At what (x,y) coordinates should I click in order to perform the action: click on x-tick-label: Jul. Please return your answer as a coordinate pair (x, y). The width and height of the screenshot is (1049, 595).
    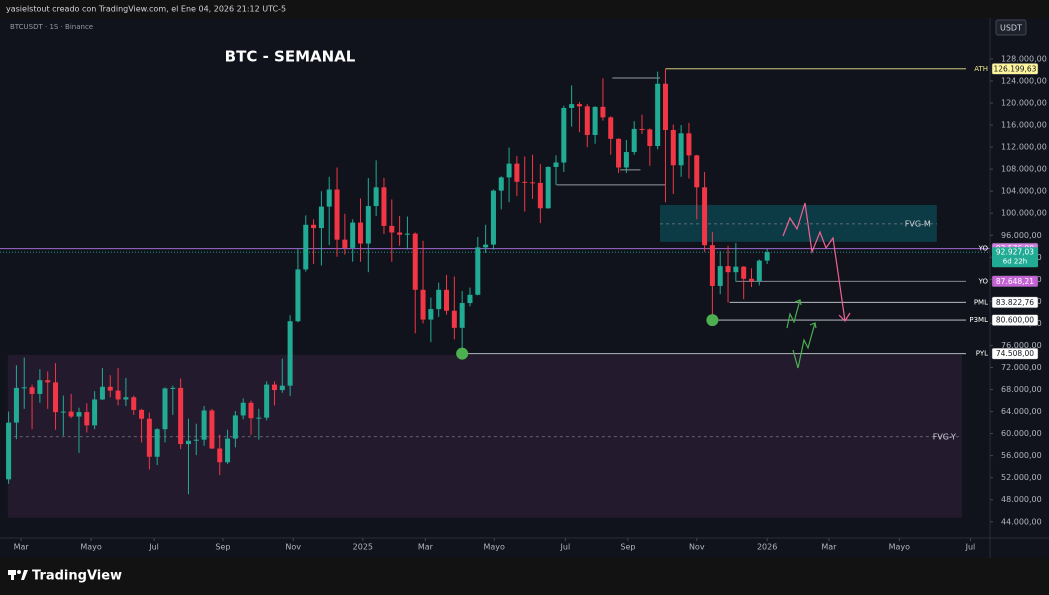
    Looking at the image, I should click on (565, 547).